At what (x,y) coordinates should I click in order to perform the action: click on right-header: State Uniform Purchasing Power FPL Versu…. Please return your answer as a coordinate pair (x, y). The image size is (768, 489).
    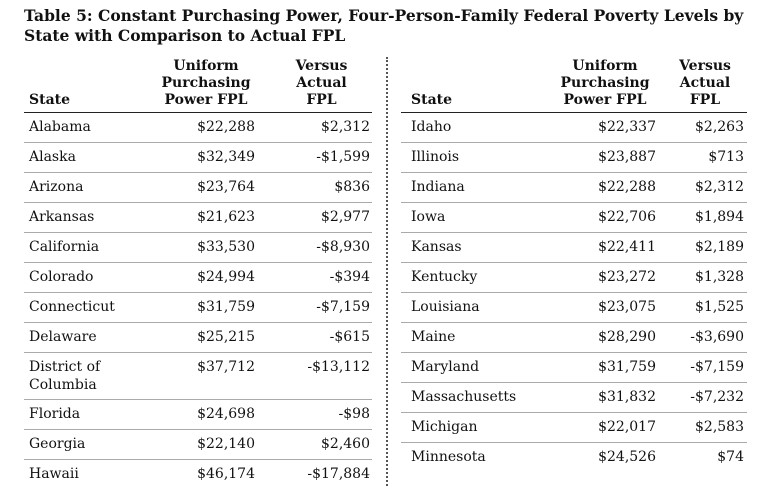
    Looking at the image, I should click on (574, 84).